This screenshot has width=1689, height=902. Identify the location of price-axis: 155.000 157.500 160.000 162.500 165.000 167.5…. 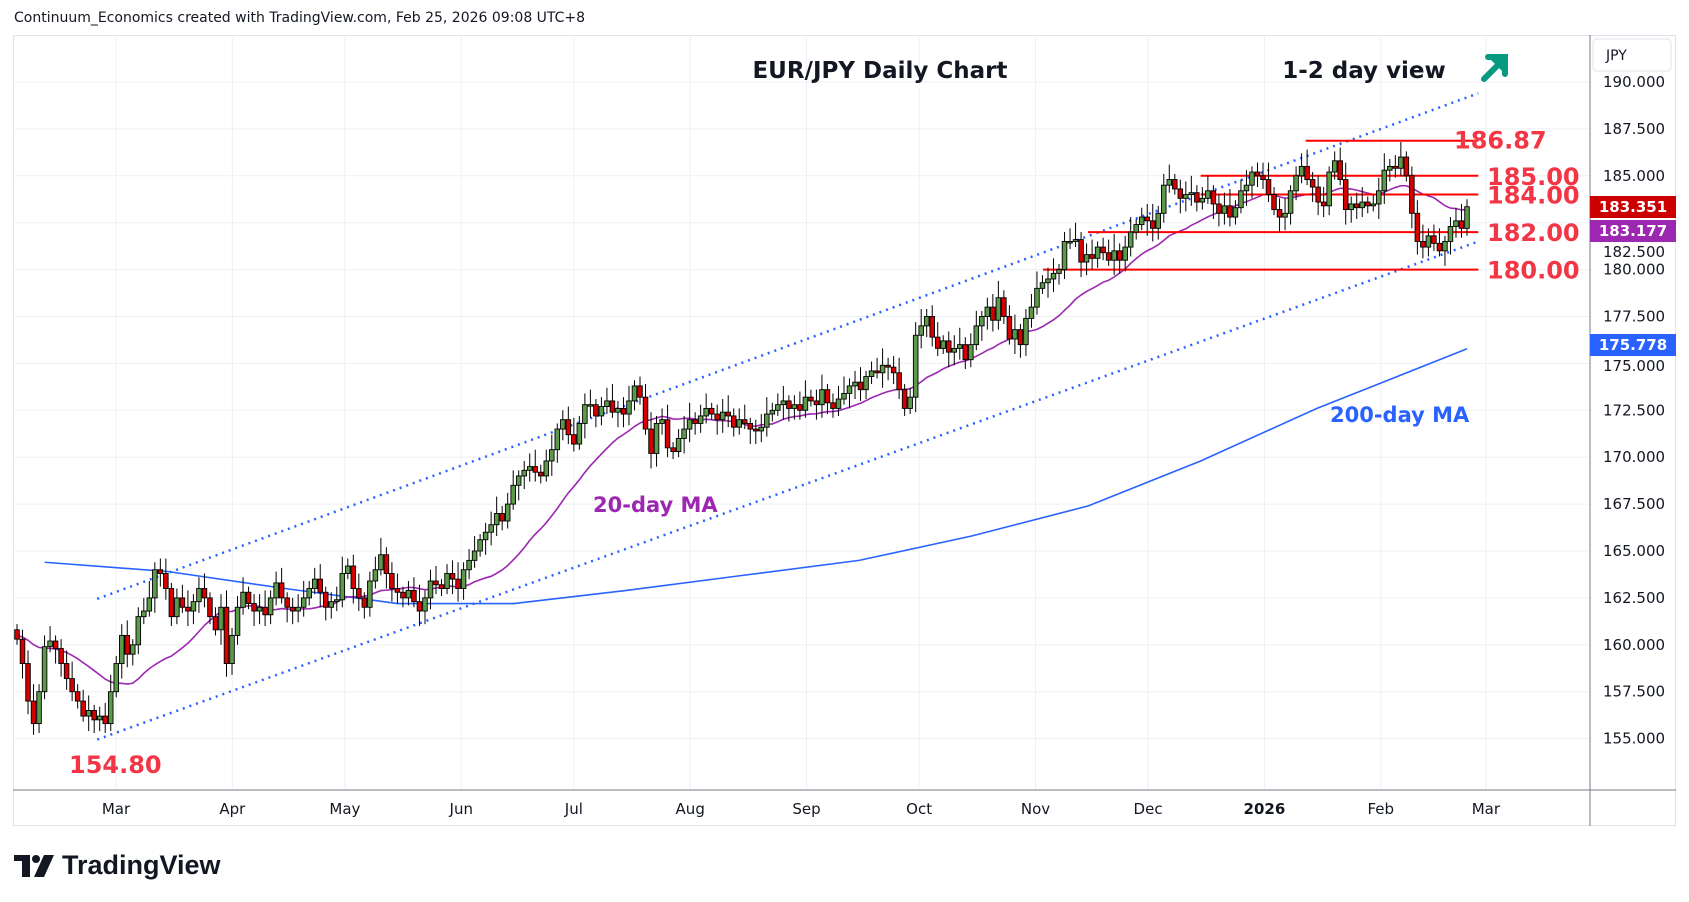
(1627, 430).